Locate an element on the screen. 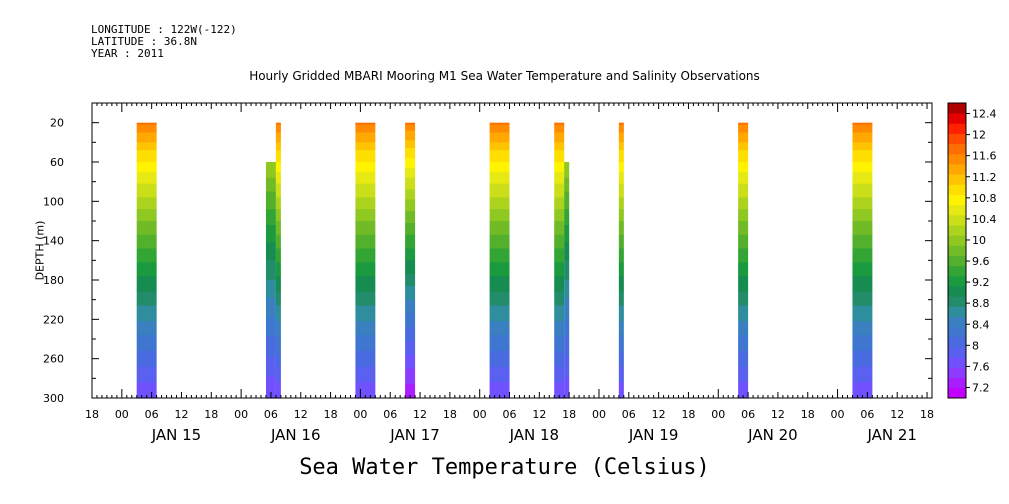 This screenshot has height=504, width=1009. colorbar-swatch is located at coordinates (957, 169).